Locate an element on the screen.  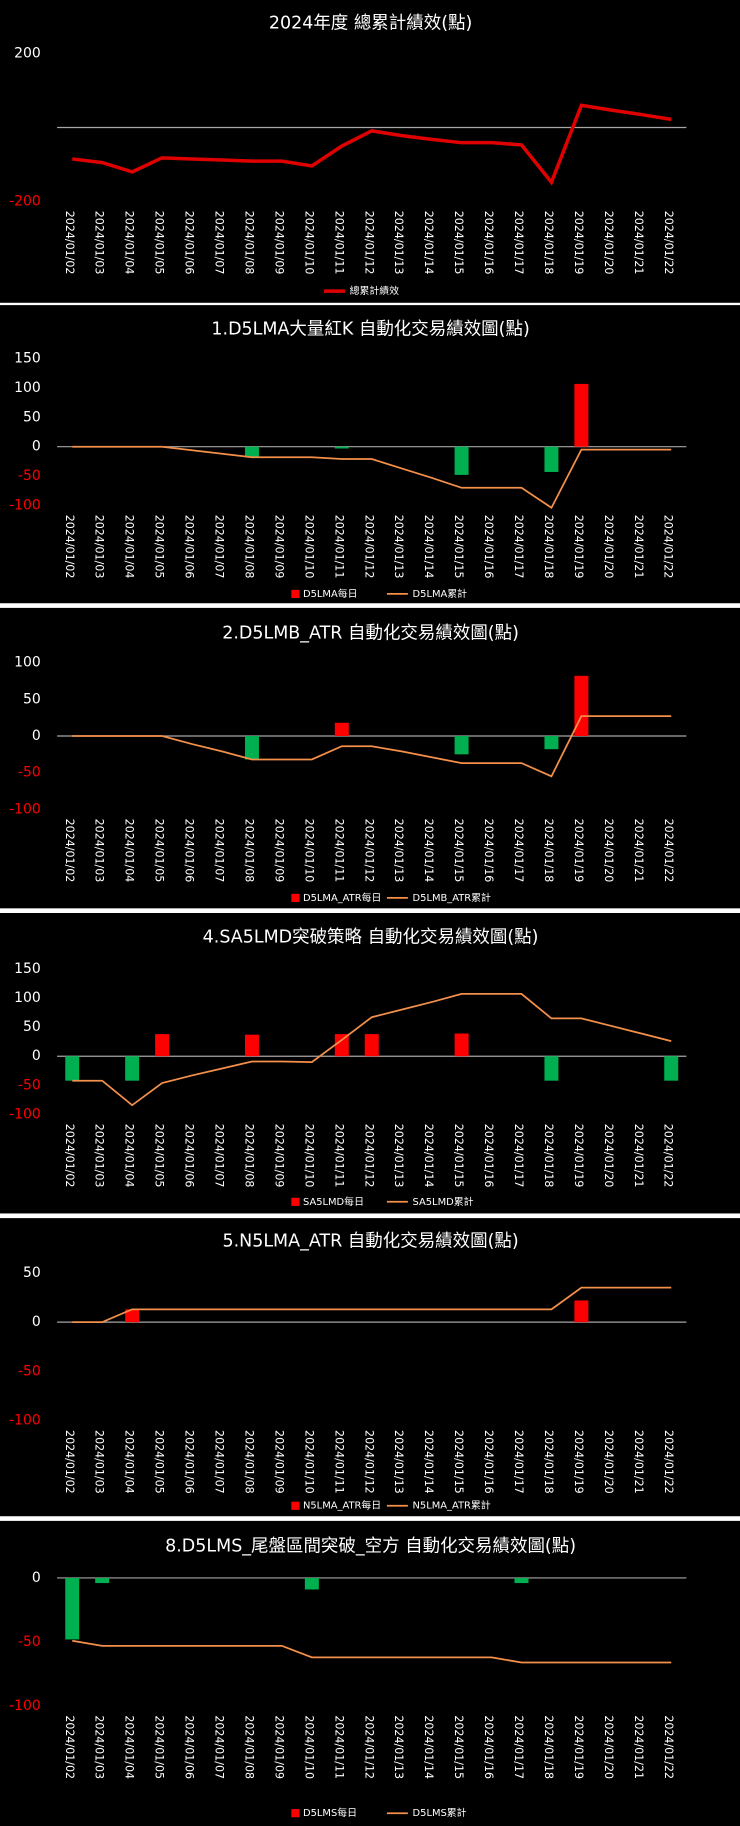
y-tick-label: 150 is located at coordinates (27, 969).